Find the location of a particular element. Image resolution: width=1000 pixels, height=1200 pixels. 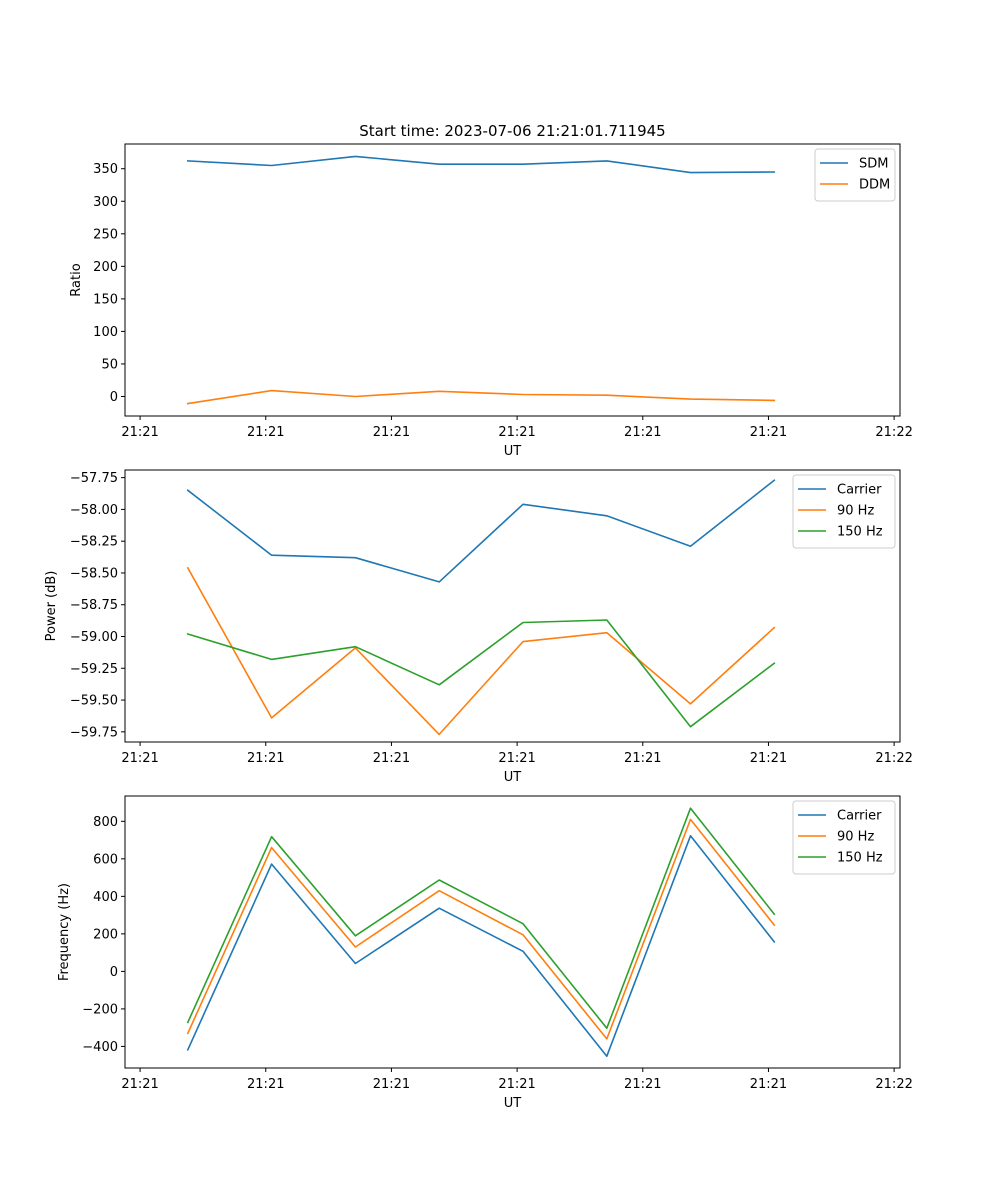

y-tick-label: −59.00 is located at coordinates (94, 637).